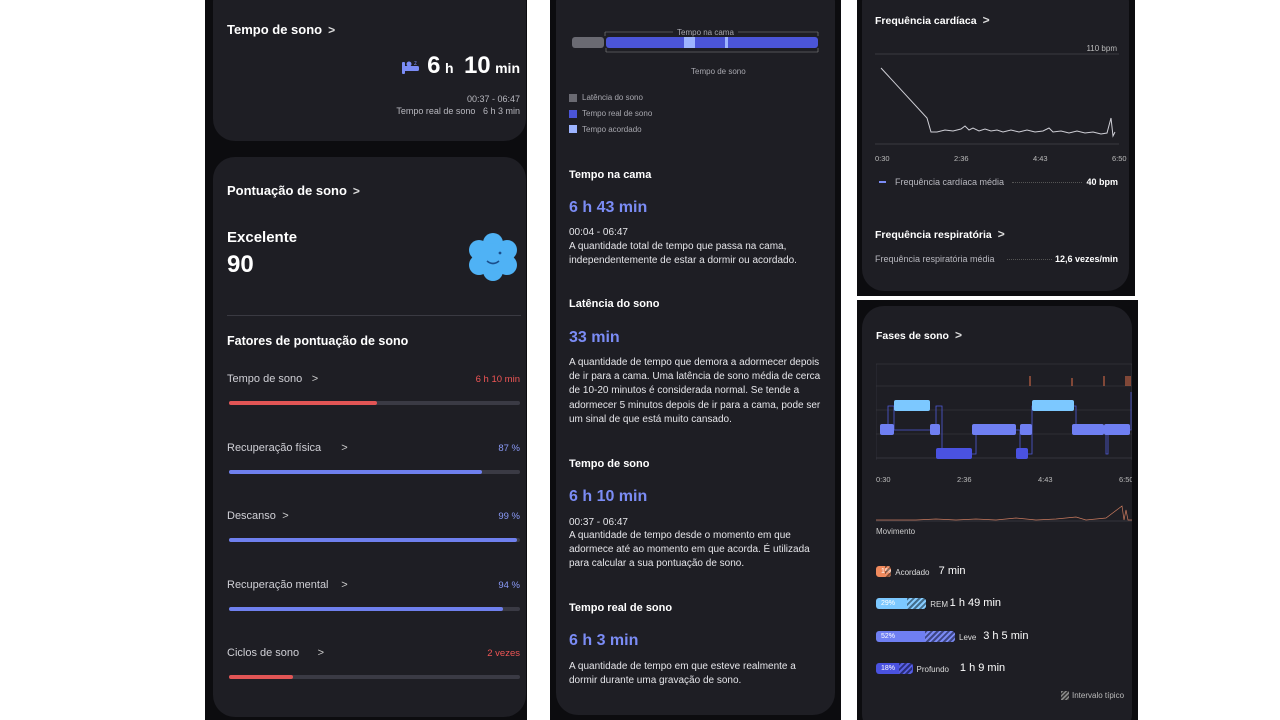 This screenshot has width=1280, height=720. Describe the element at coordinates (912, 572) in the screenshot. I see `stage-name: Acordado` at that location.